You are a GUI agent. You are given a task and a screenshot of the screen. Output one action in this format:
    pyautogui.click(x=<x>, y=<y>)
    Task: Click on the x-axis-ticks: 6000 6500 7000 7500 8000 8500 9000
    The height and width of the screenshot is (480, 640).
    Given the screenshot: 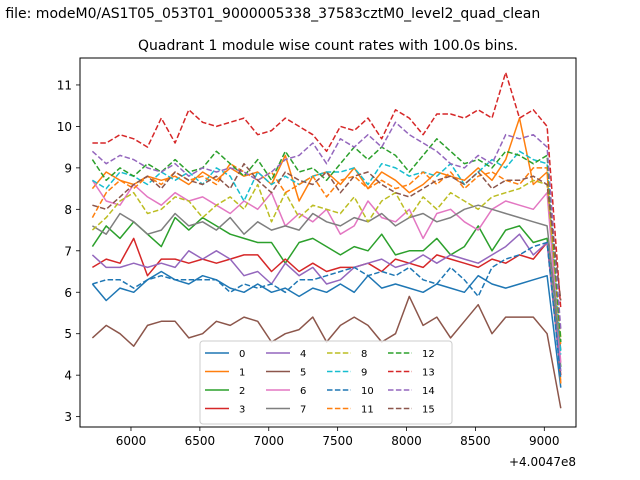 What is the action you would take?
    pyautogui.click(x=338, y=437)
    